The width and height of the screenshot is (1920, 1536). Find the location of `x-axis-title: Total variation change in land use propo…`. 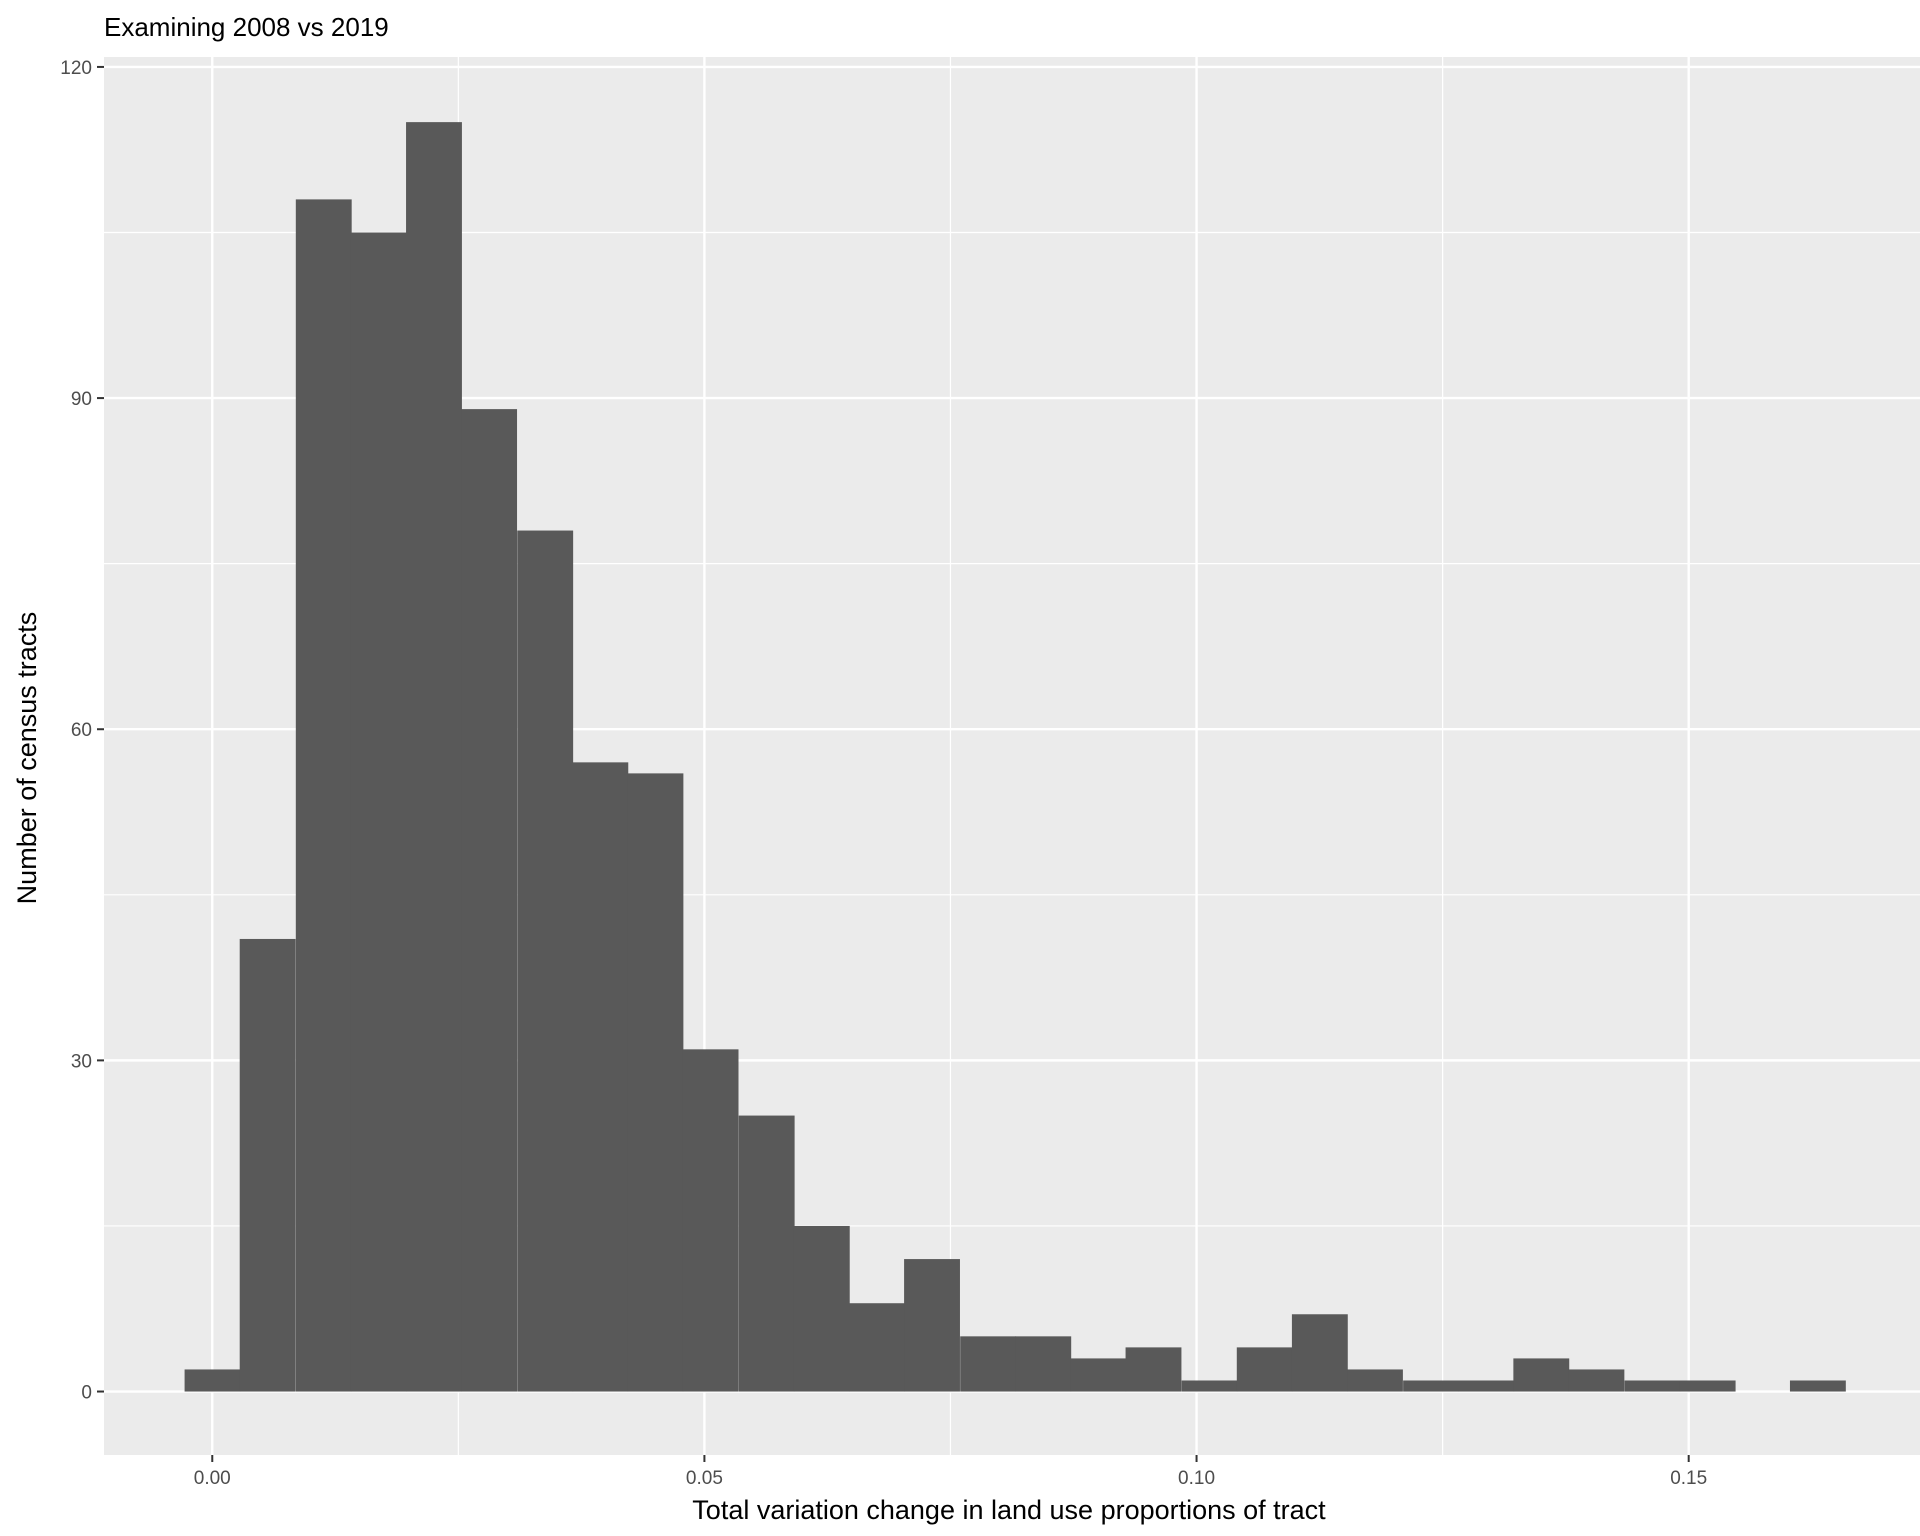

x-axis-title: Total variation change in land use propo… is located at coordinates (1009, 1510).